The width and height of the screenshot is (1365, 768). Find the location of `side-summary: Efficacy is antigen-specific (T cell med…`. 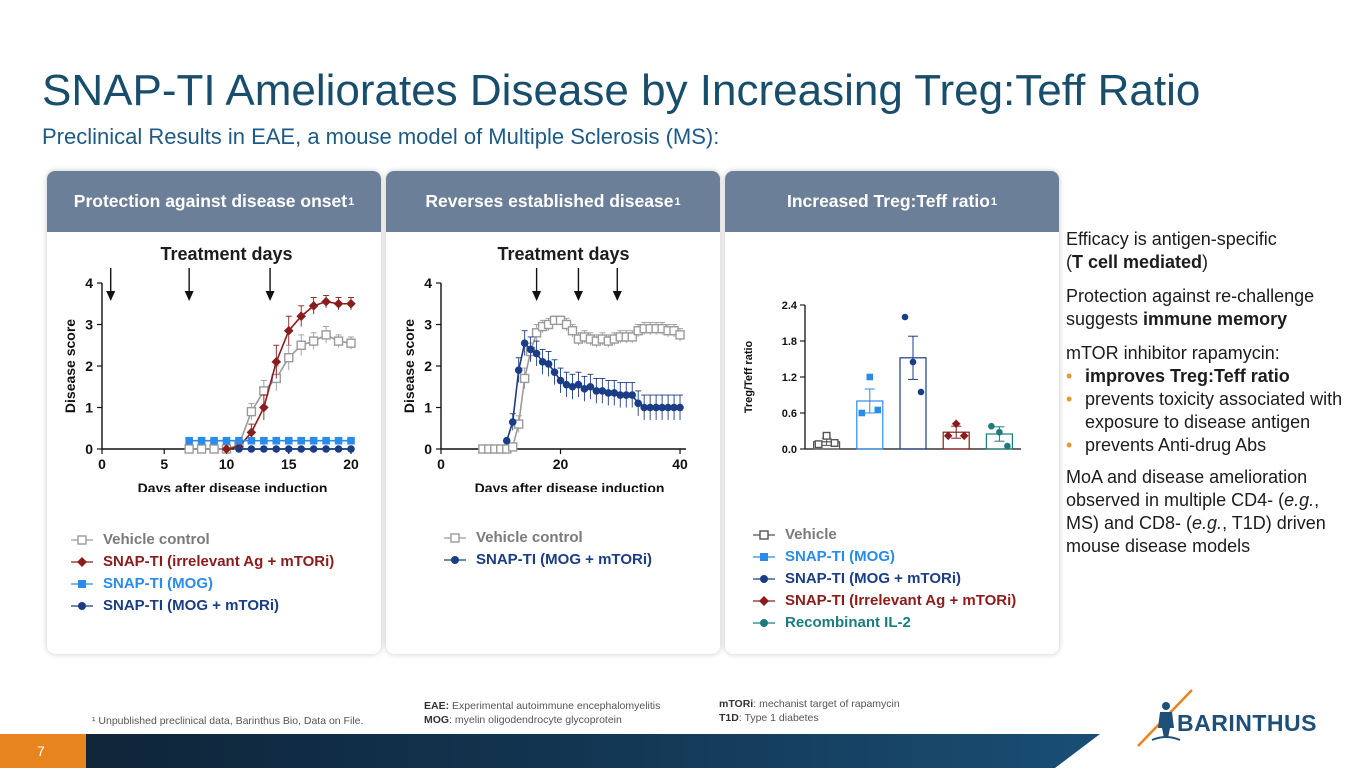

side-summary: Efficacy is antigen-specific (T cell med… is located at coordinates (1208, 398).